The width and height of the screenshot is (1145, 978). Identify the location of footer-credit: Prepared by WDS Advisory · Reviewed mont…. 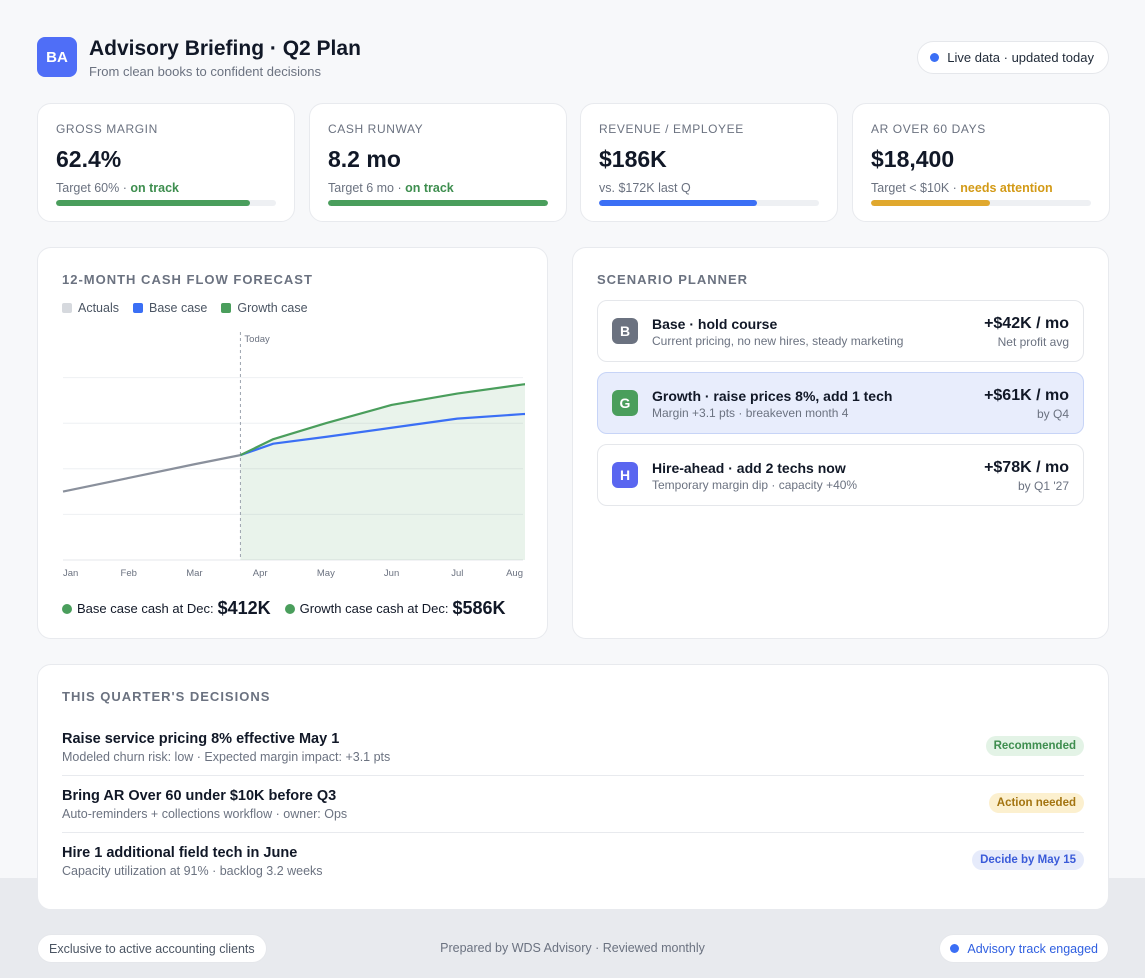
(572, 948).